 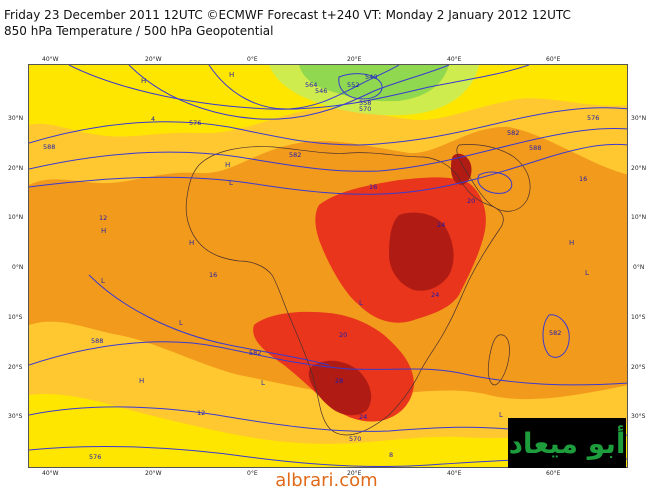 I want to click on contour-label: 558, so click(x=365, y=103).